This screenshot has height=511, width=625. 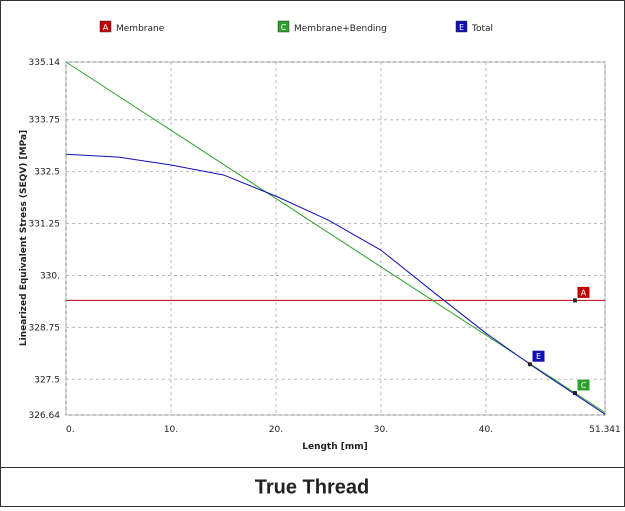 I want to click on y-tick-label: 327.5, so click(x=47, y=380).